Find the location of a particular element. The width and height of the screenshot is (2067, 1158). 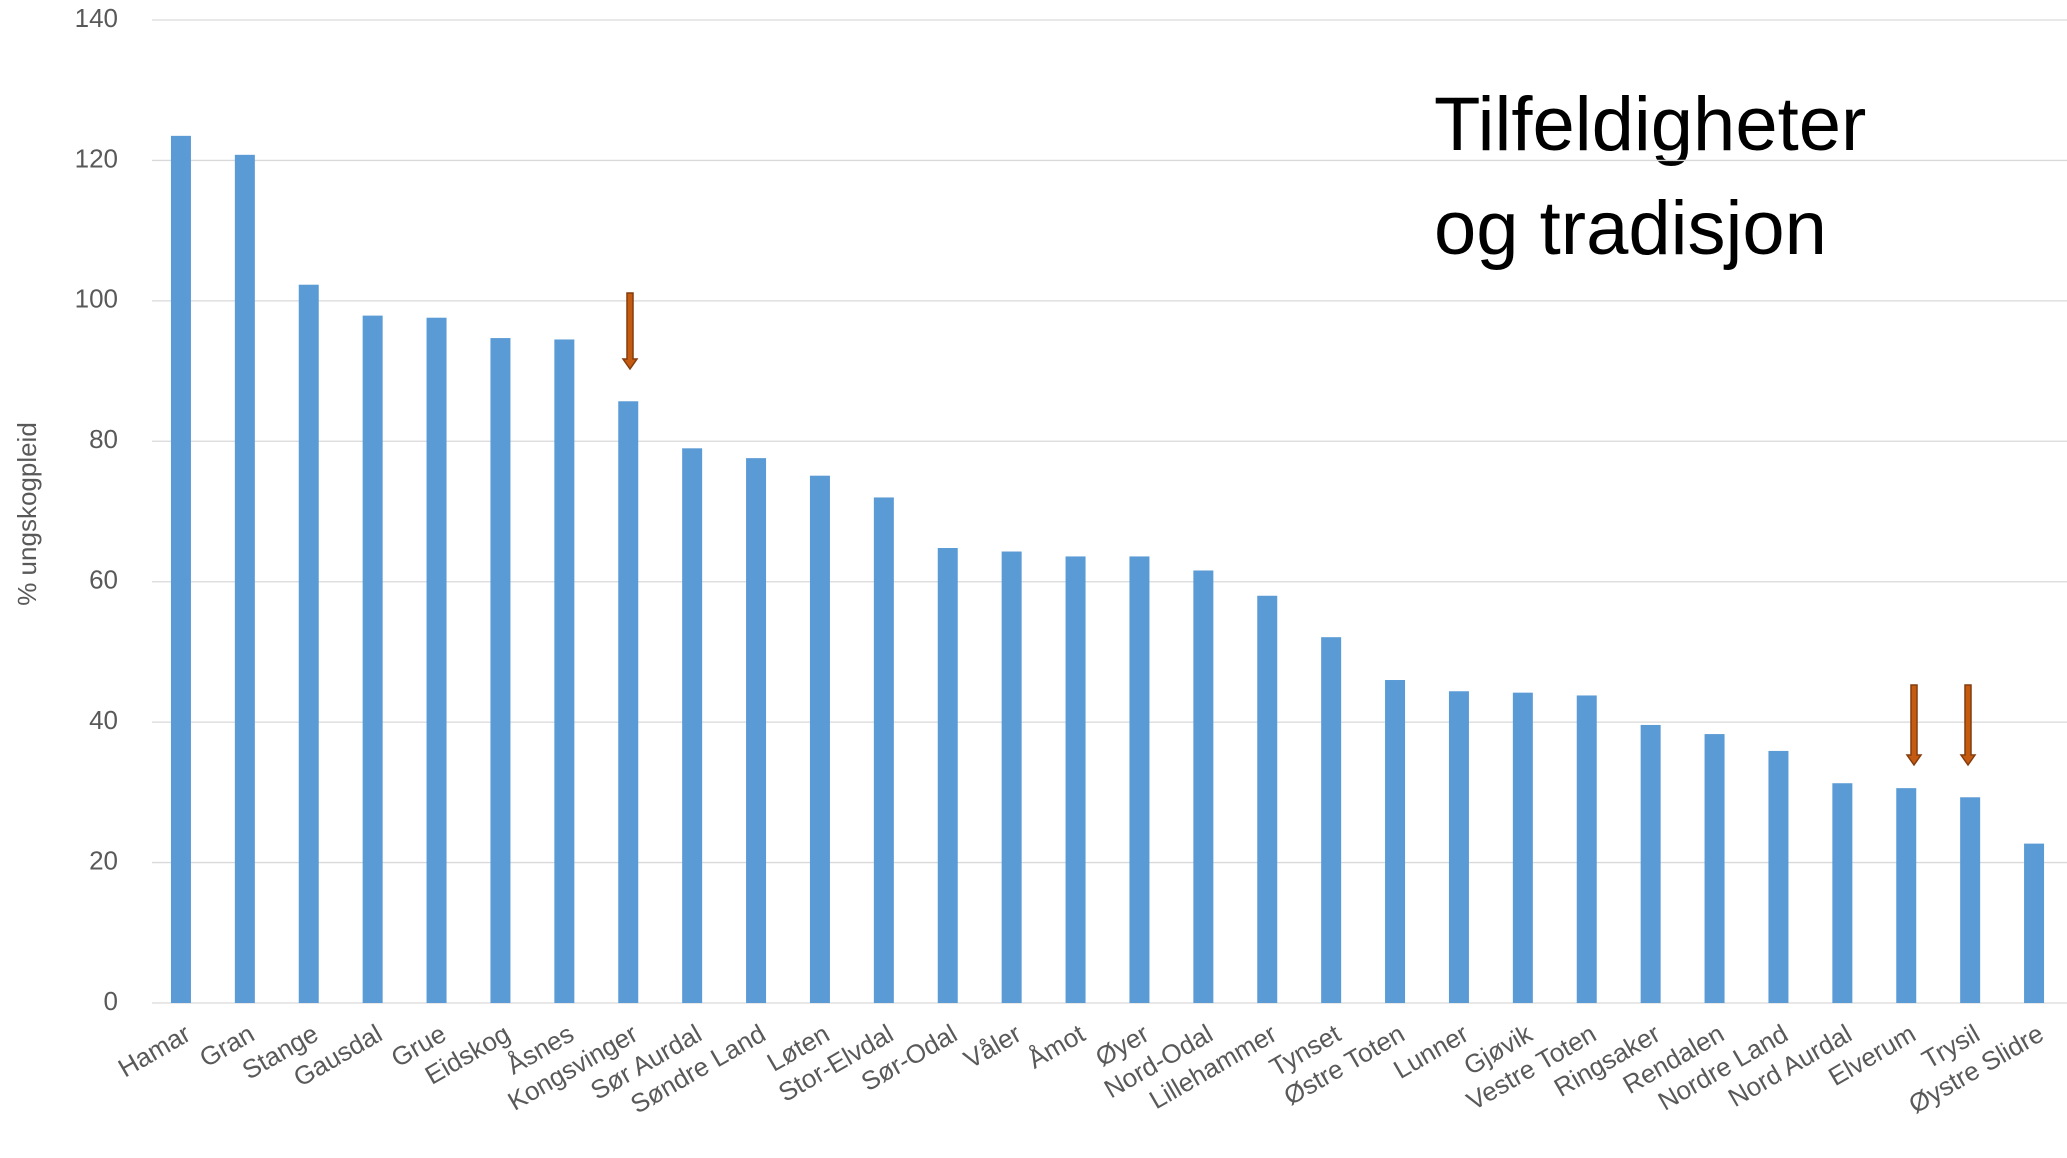

y-tick-label: 40 is located at coordinates (103, 720).